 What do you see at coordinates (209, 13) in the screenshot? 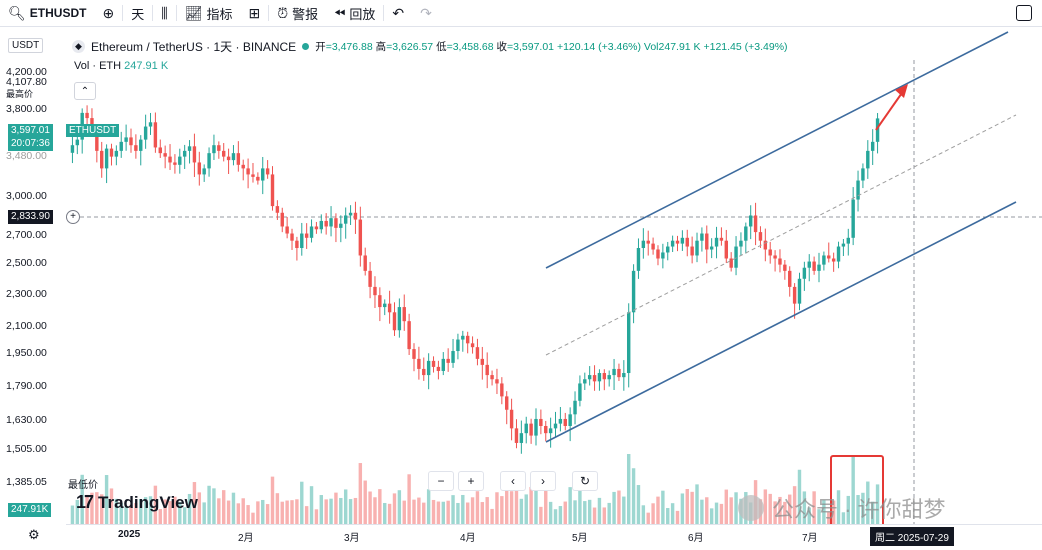
I see `indicators-button: 📈︎ 指标` at bounding box center [209, 13].